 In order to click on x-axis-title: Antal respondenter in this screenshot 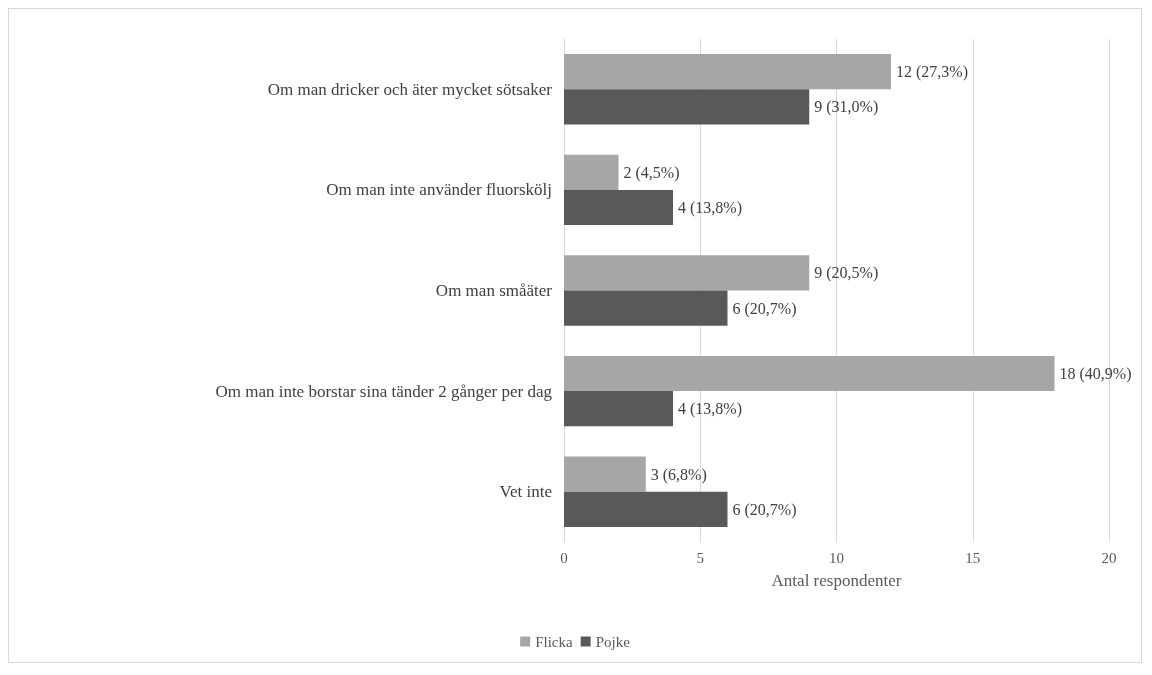, I will do `click(836, 580)`.